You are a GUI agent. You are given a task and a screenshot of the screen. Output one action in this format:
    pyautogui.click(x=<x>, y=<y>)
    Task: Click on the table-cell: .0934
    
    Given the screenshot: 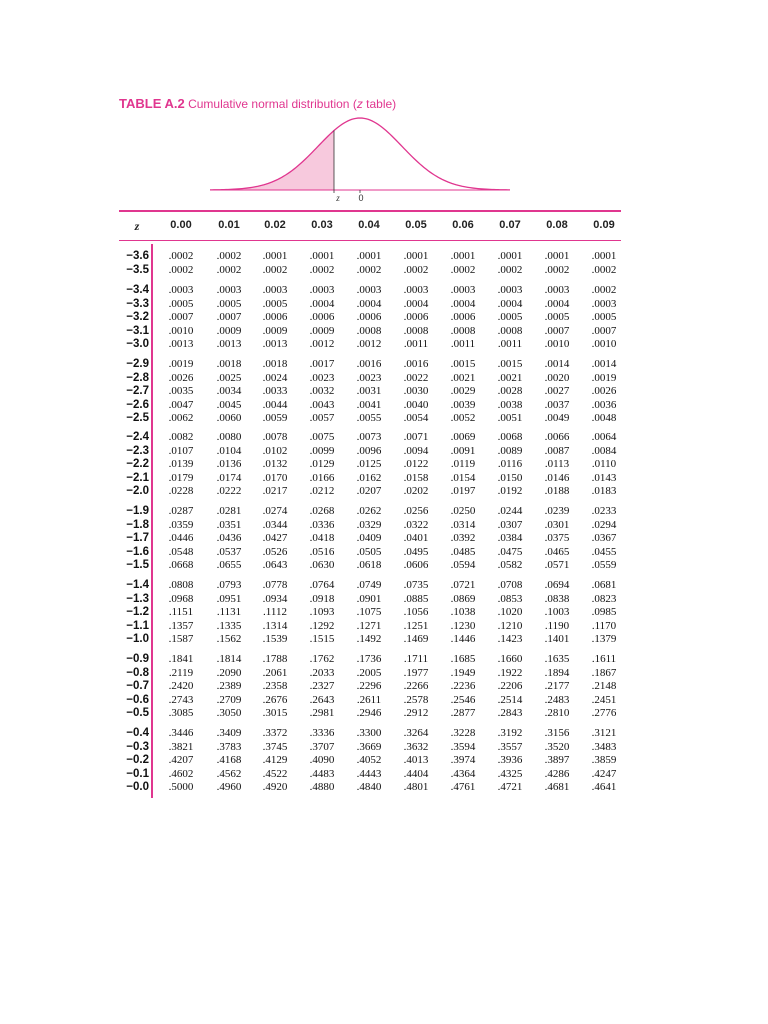 What is the action you would take?
    pyautogui.click(x=275, y=598)
    